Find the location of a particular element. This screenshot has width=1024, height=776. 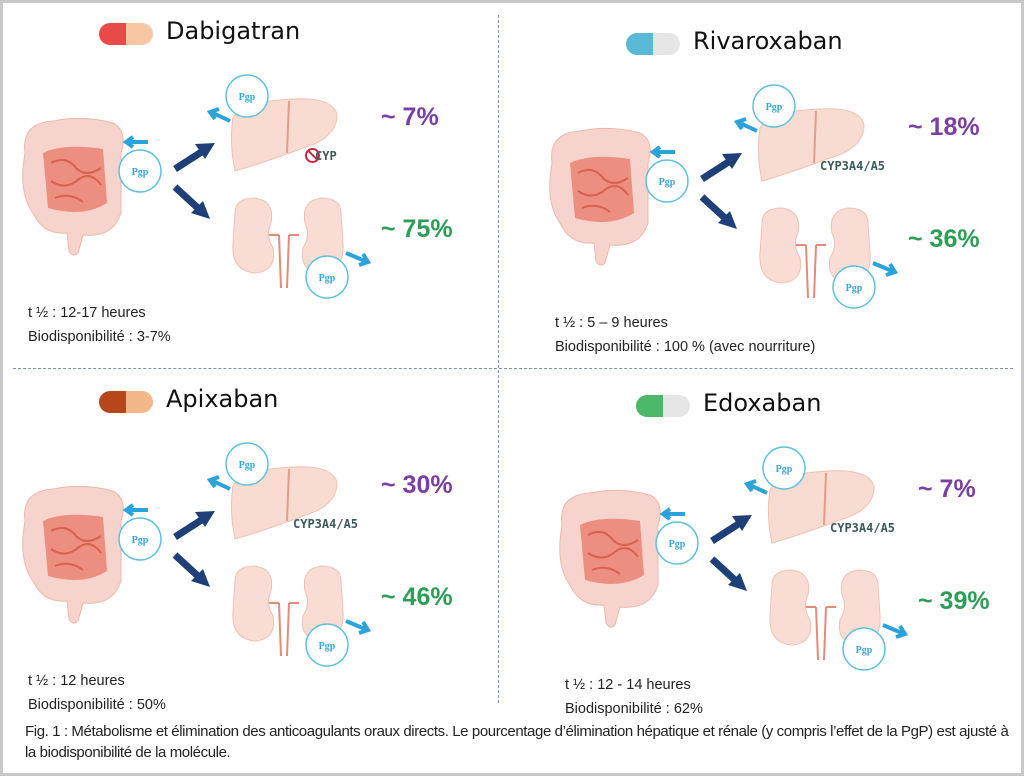

half-life: t ½ : 12 heures is located at coordinates (76, 681).